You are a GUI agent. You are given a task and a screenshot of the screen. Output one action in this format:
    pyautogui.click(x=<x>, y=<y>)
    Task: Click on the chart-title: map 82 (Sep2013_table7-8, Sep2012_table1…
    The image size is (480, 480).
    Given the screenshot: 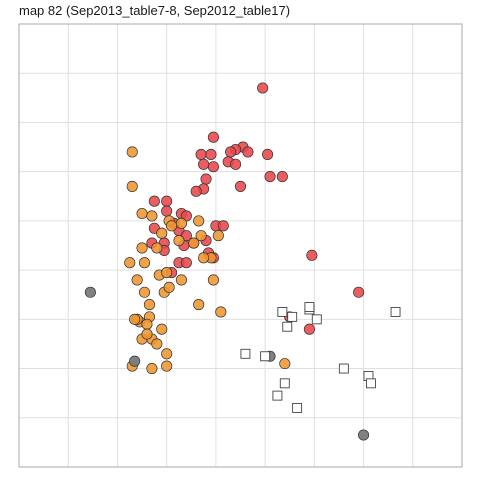 What is the action you would take?
    pyautogui.click(x=155, y=10)
    